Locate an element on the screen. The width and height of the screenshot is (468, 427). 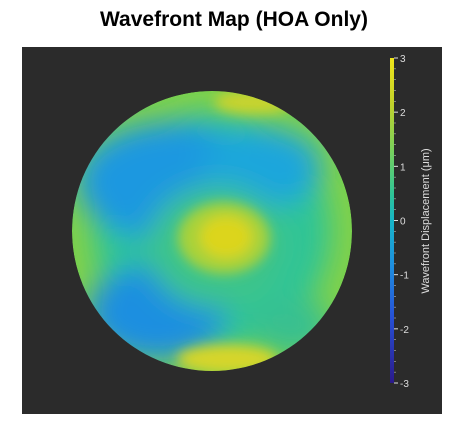
colorbar-ticks: 3 2 1 0 -1 -2 -3 is located at coordinates (401, 222).